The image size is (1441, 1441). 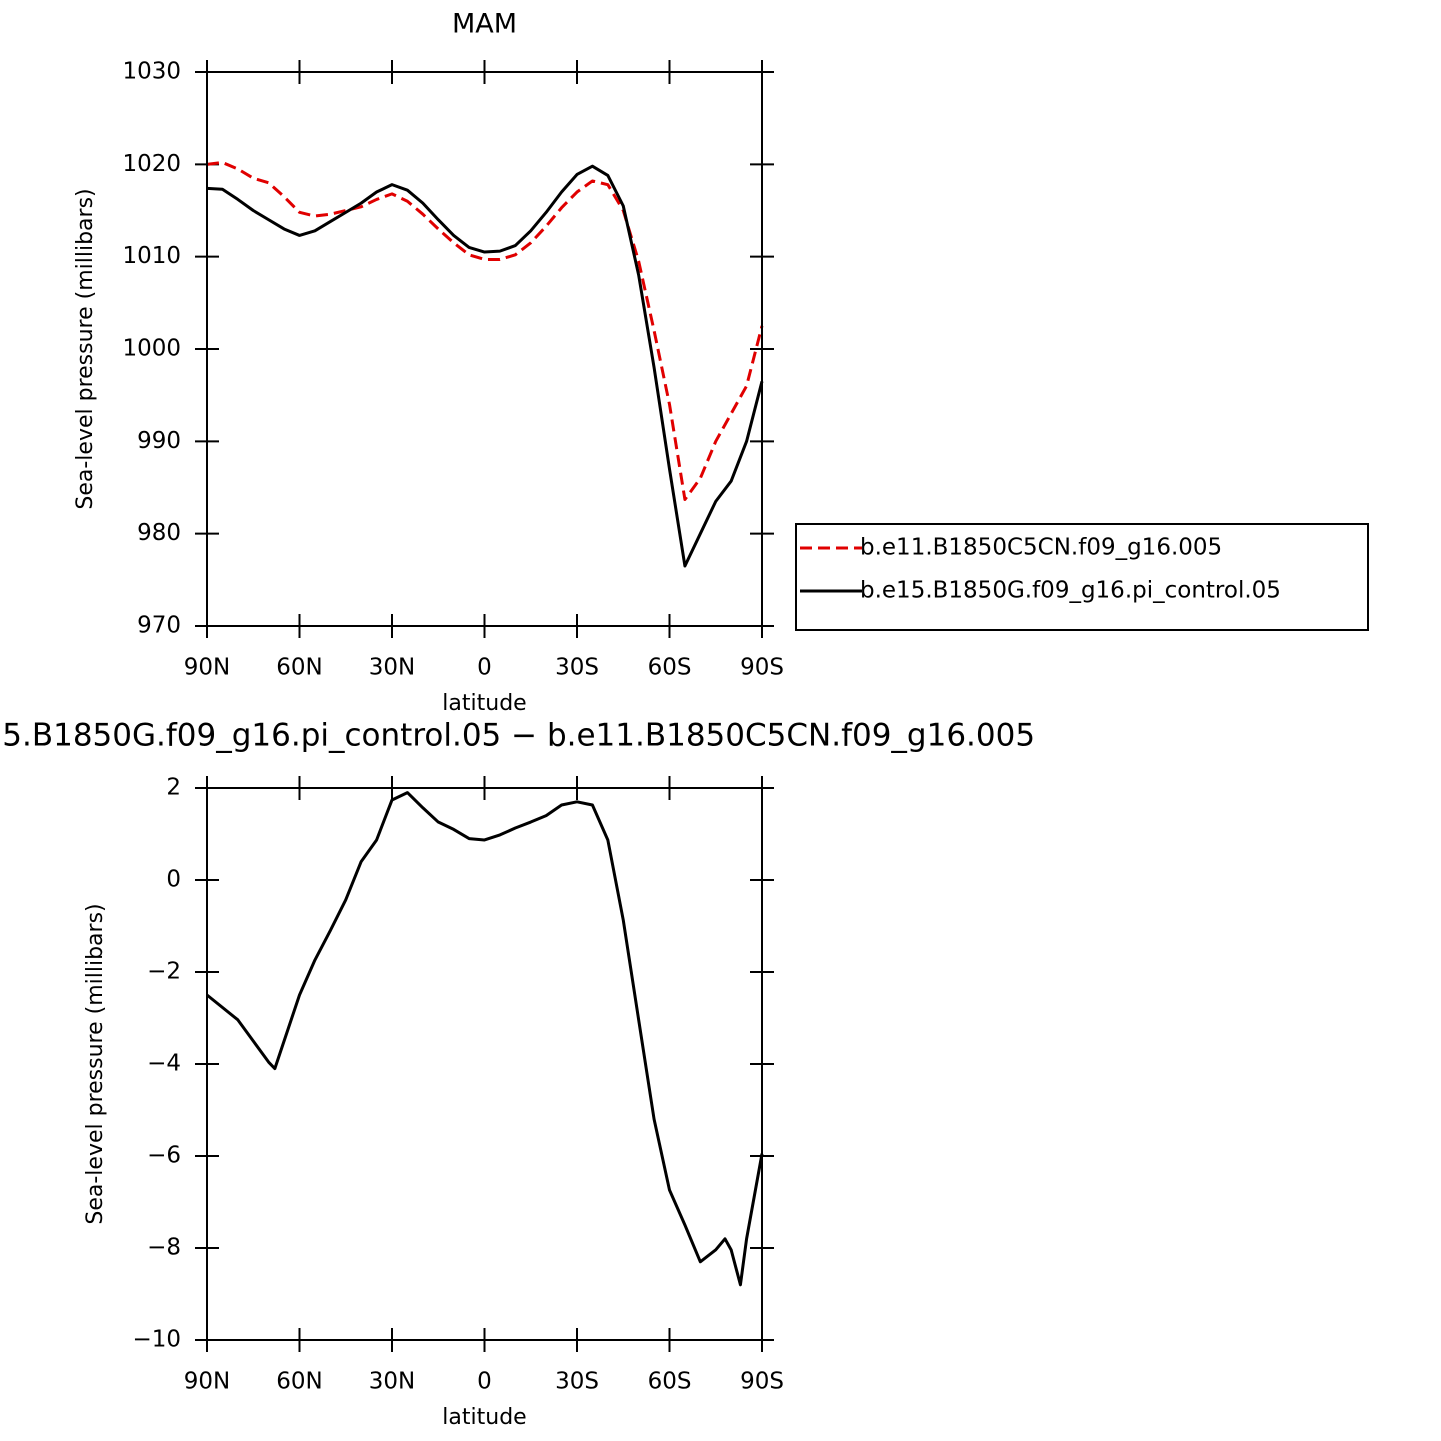 I want to click on y-tick-label: 0, so click(x=173, y=880).